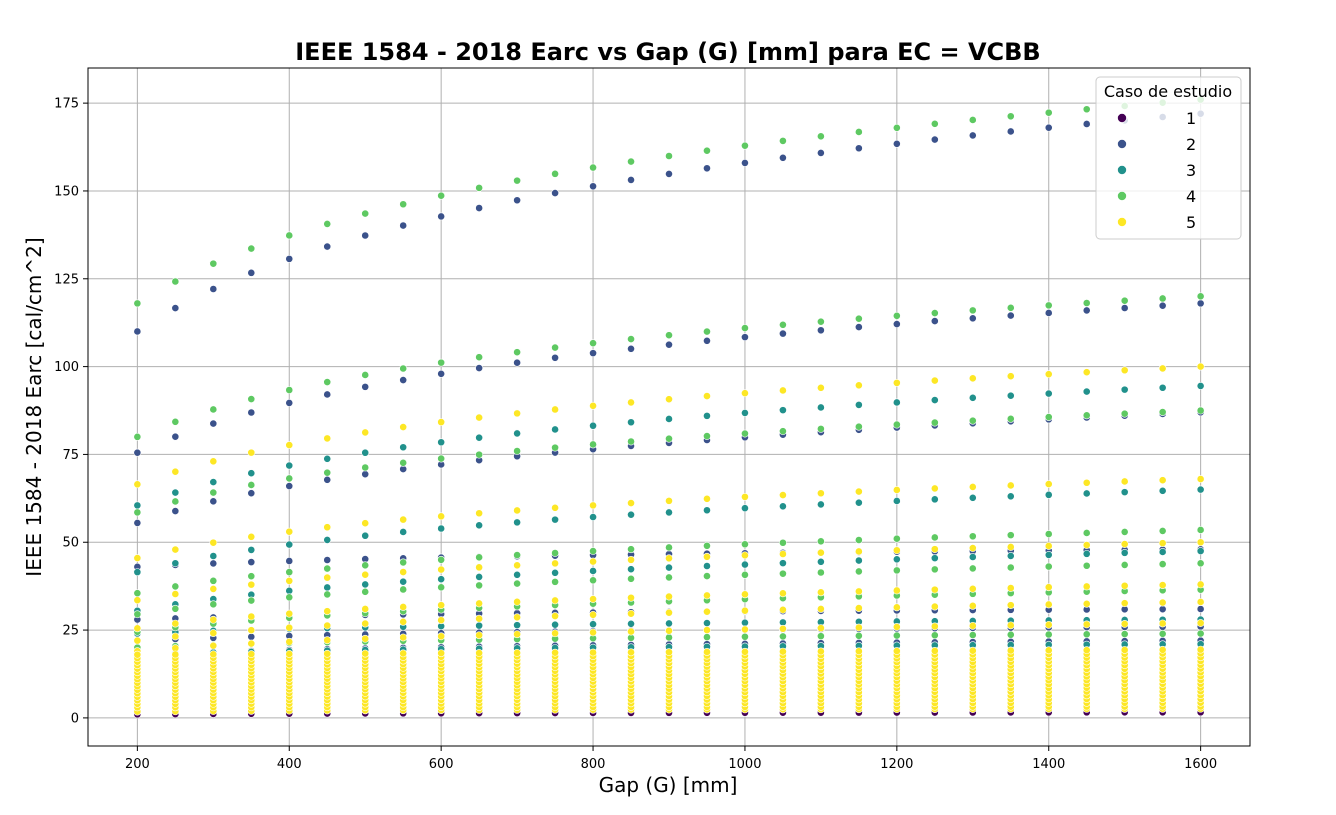 The height and width of the screenshot is (815, 1336). I want to click on legend-title: Caso de estudio, so click(1168, 91).